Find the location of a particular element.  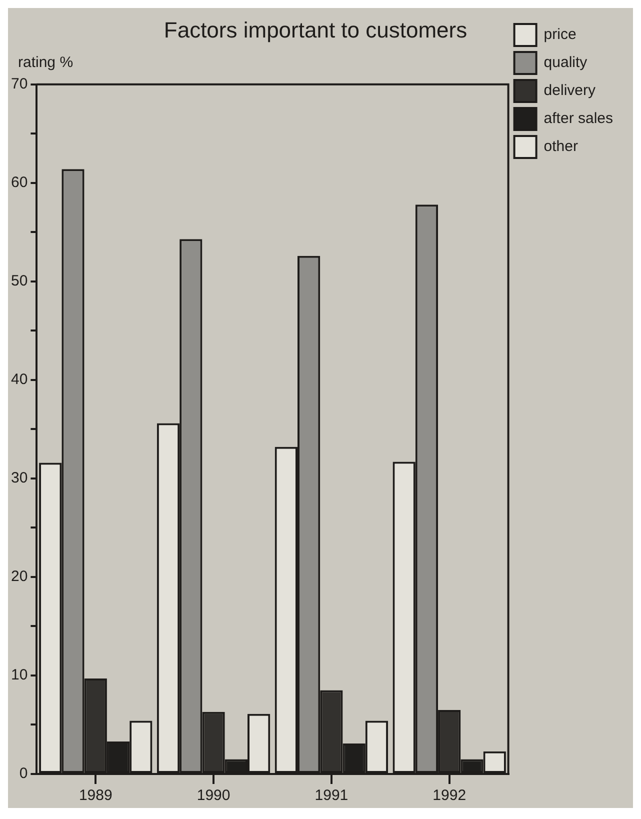

y-tick-label: 50 is located at coordinates (19, 281).